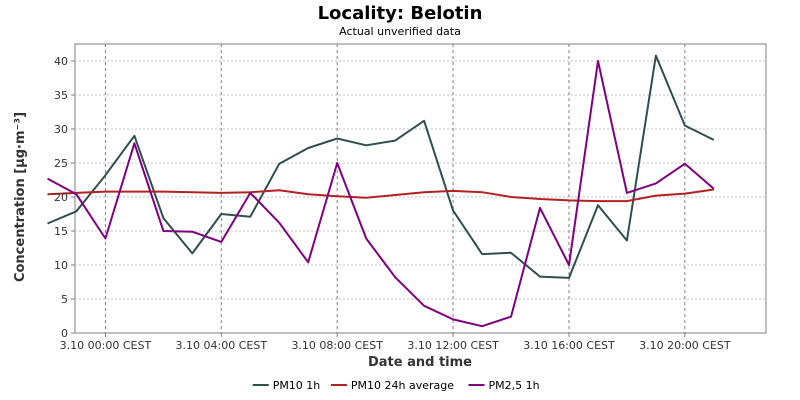  What do you see at coordinates (64, 299) in the screenshot?
I see `y-tick-label: 5` at bounding box center [64, 299].